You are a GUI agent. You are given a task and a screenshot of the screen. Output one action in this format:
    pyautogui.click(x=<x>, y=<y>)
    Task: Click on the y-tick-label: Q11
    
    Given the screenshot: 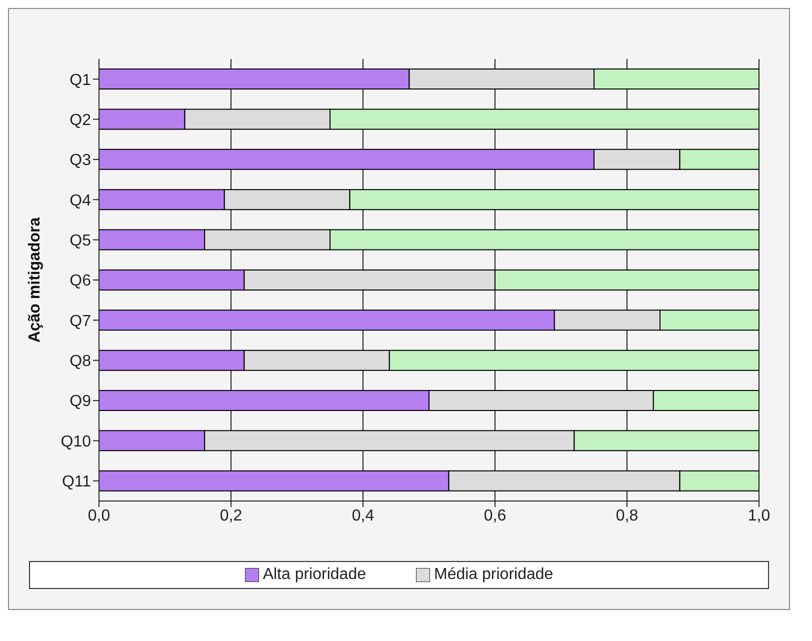 What is the action you would take?
    pyautogui.click(x=77, y=482)
    